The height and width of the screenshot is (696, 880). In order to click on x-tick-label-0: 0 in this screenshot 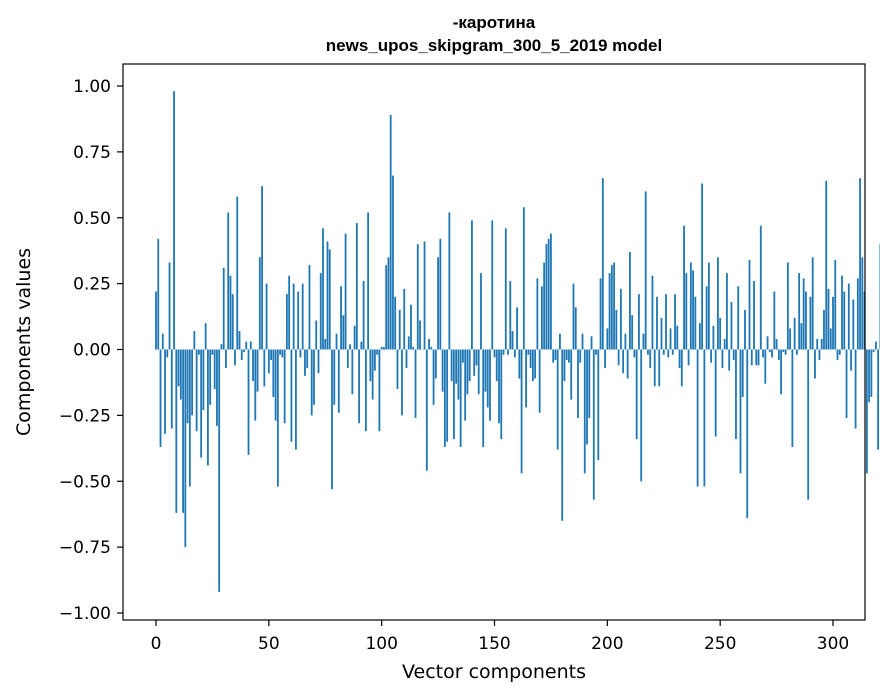, I will do `click(156, 644)`.